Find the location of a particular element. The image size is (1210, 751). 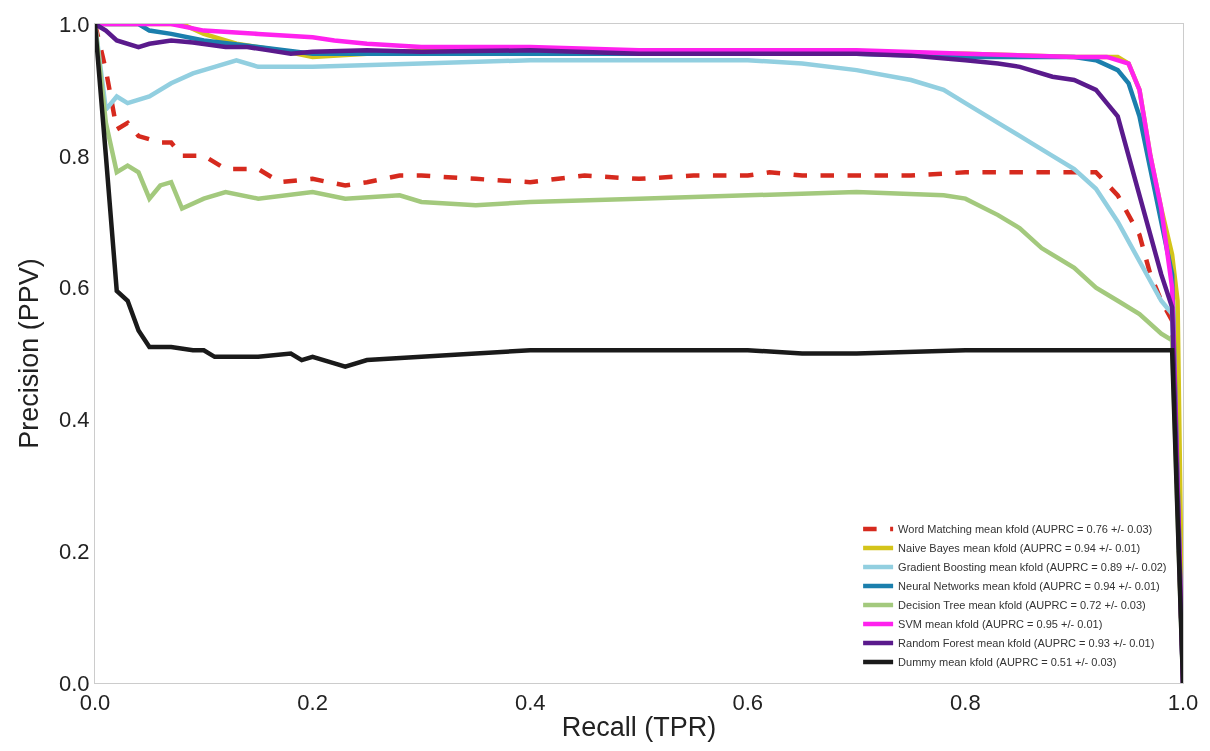

legend-label: Gradient Boosting mean kfold (AUPRC = 0.89 +/- 0.02) is located at coordinates (1032, 567).